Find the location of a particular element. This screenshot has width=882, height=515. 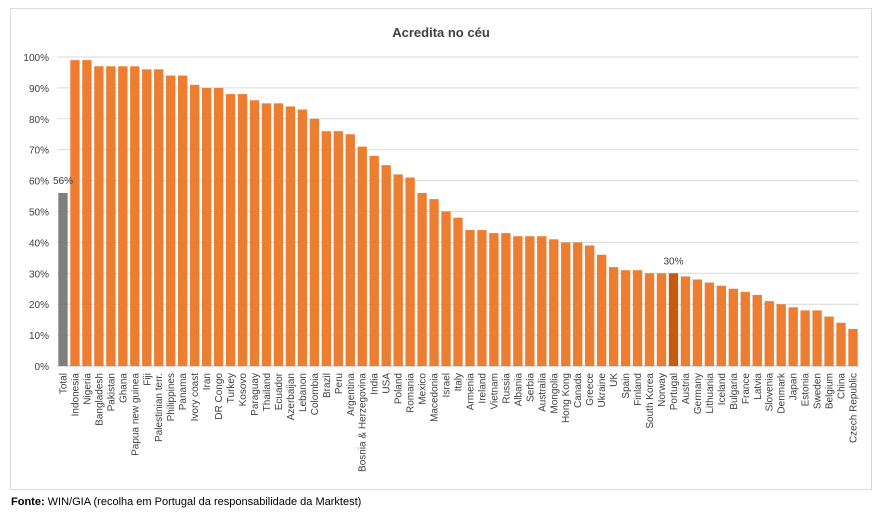

y-tick-label: 90% is located at coordinates (39, 89).